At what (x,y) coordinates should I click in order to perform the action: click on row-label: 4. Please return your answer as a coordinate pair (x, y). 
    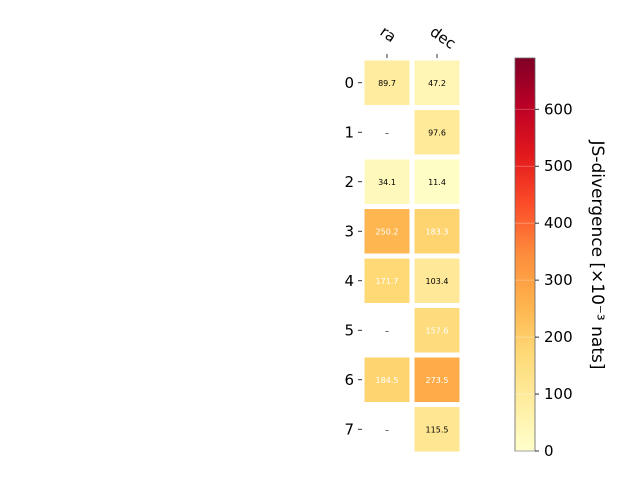
    Looking at the image, I should click on (349, 281).